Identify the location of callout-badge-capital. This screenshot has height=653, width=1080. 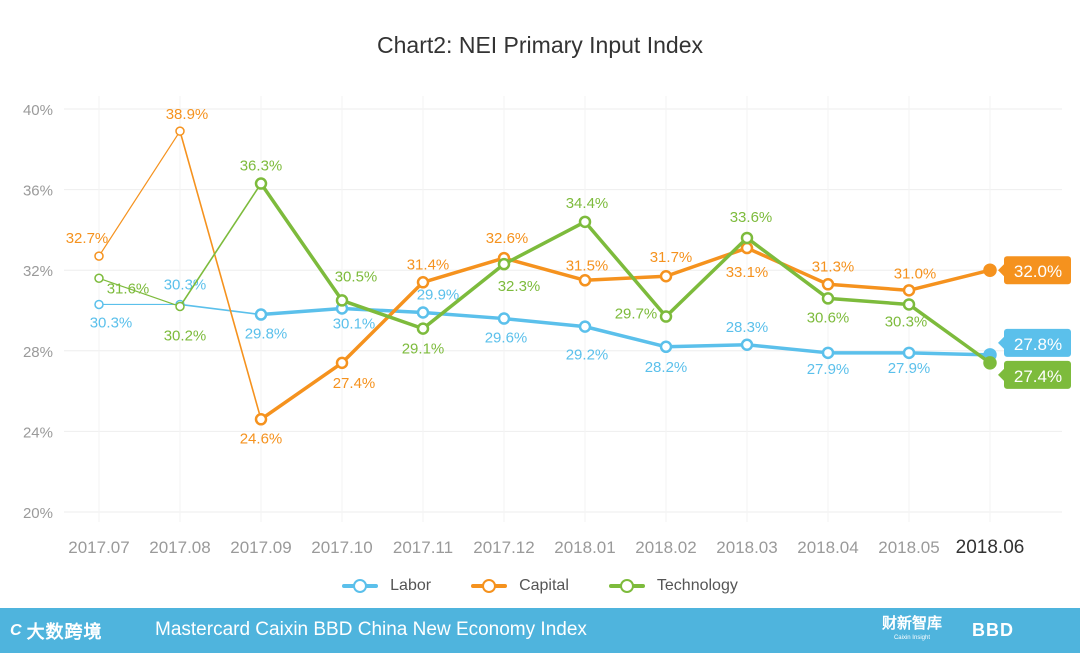
(1037, 270).